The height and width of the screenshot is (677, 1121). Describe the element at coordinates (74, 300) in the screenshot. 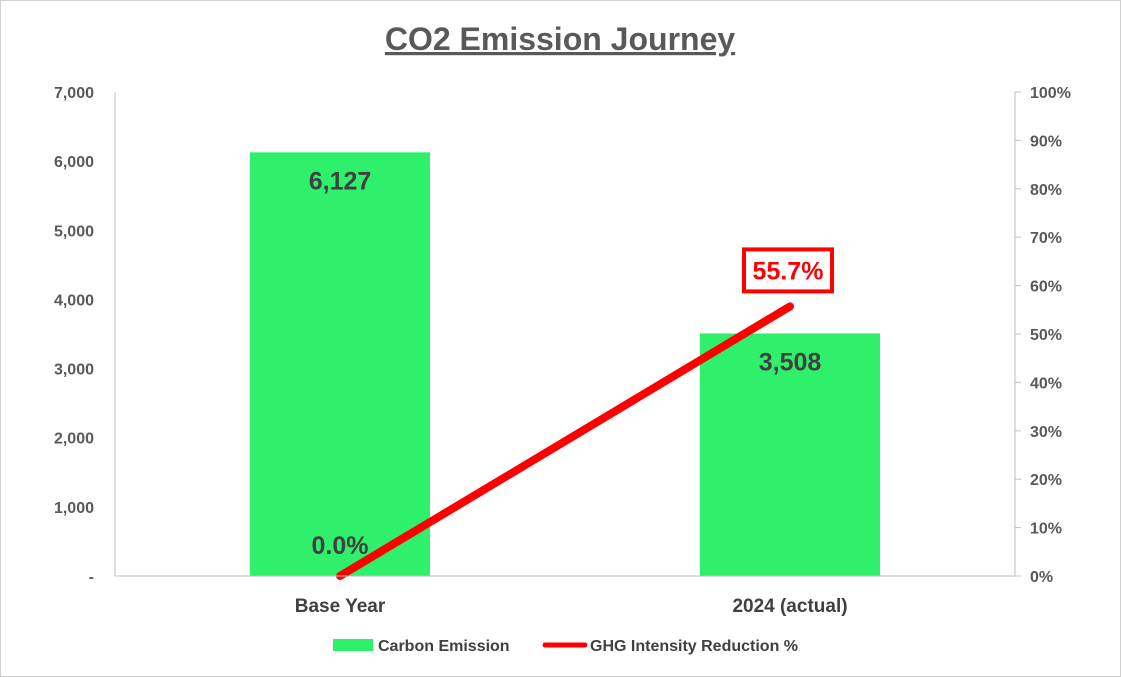

I see `left-axis-tick-label: 4,000` at that location.